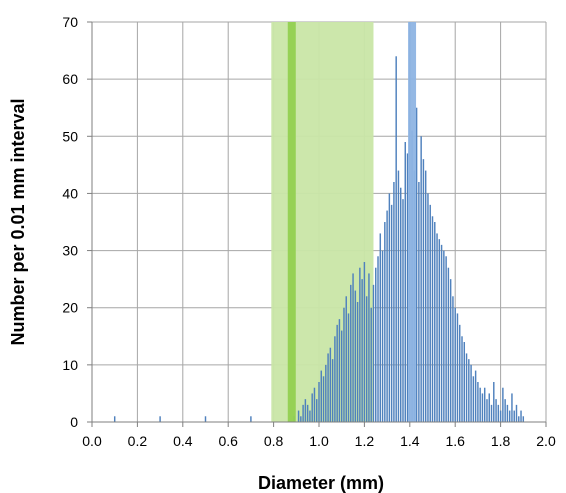 This screenshot has height=493, width=566. What do you see at coordinates (18, 221) in the screenshot?
I see `y-axis-title: Number per 0.01 mm interval` at bounding box center [18, 221].